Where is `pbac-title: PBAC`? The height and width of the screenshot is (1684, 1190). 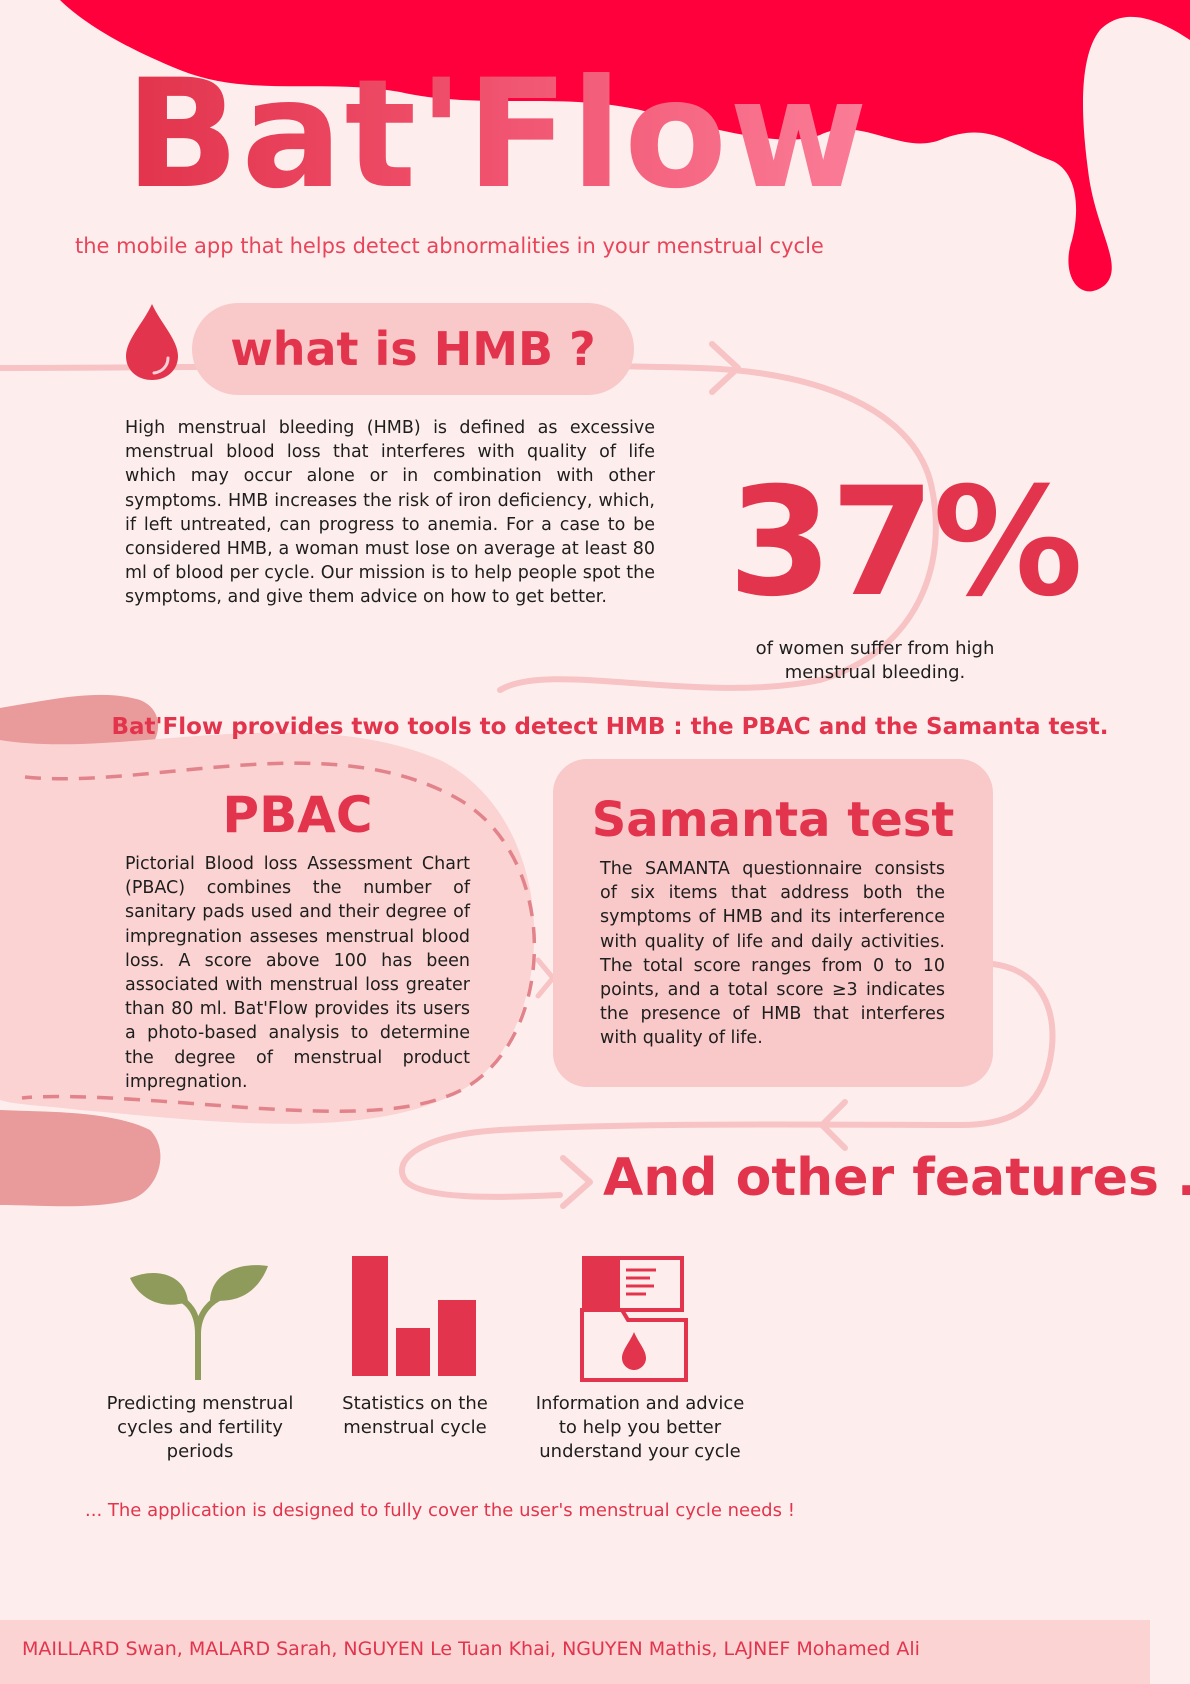
pbac-title: PBAC is located at coordinates (297, 815).